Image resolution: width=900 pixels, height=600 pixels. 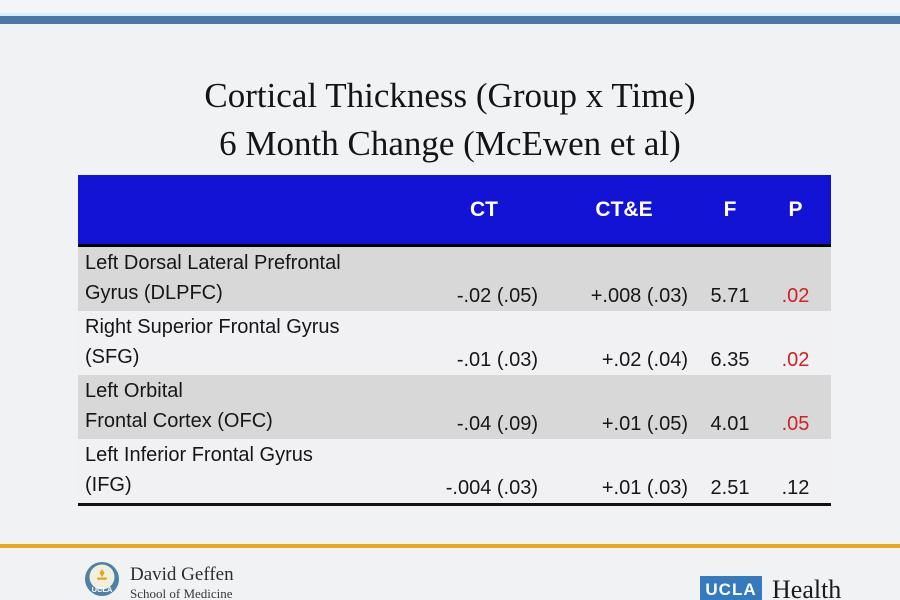 What do you see at coordinates (497, 296) in the screenshot?
I see `ct-value: -.02 (.05)` at bounding box center [497, 296].